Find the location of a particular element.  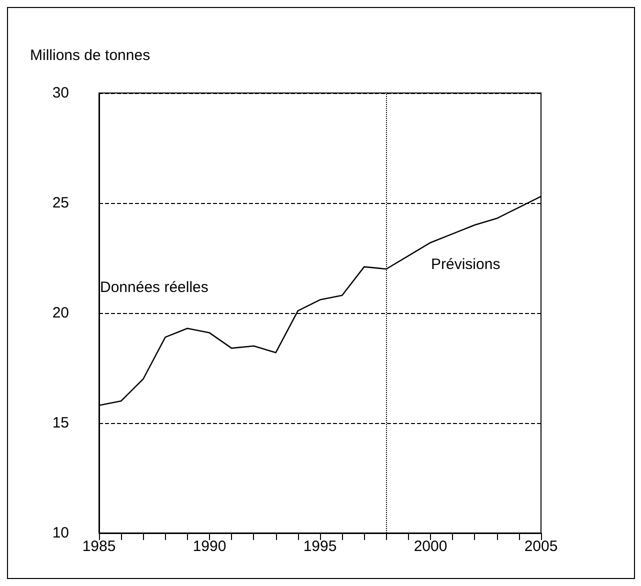

y-tick-label: 30 is located at coordinates (60, 93).